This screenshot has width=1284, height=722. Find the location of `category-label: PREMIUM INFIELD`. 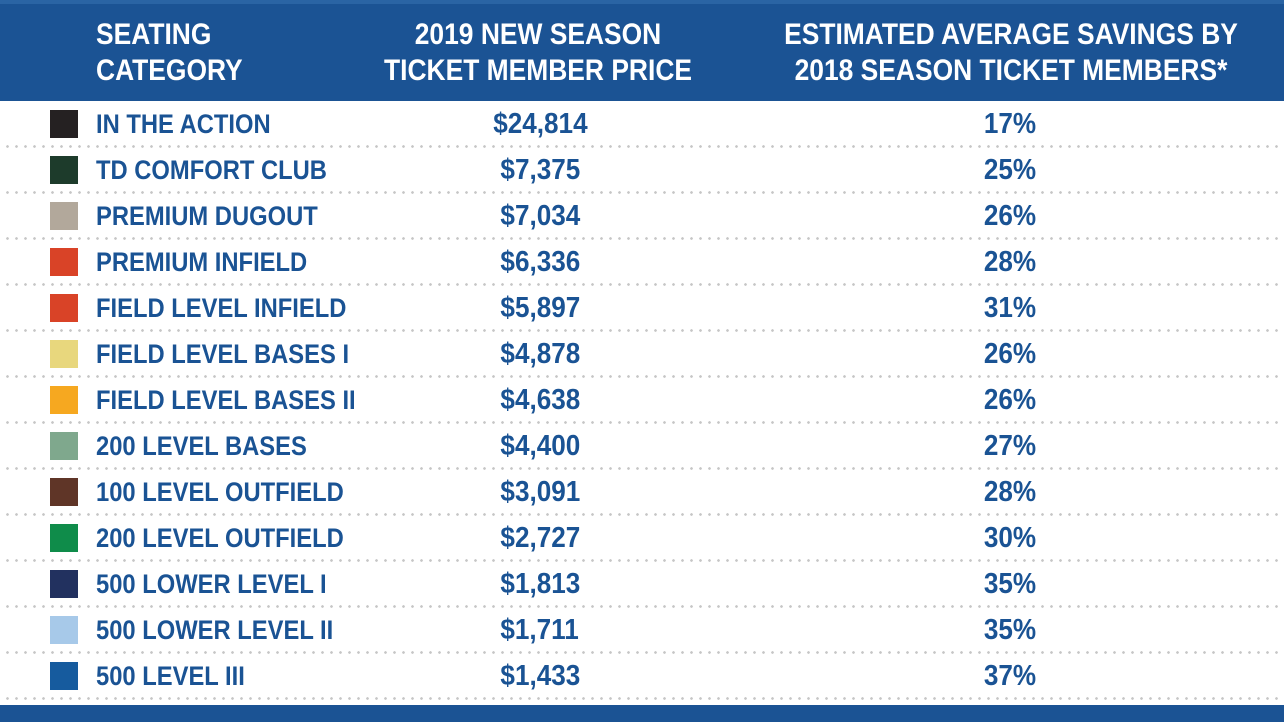

category-label: PREMIUM INFIELD is located at coordinates (202, 261).